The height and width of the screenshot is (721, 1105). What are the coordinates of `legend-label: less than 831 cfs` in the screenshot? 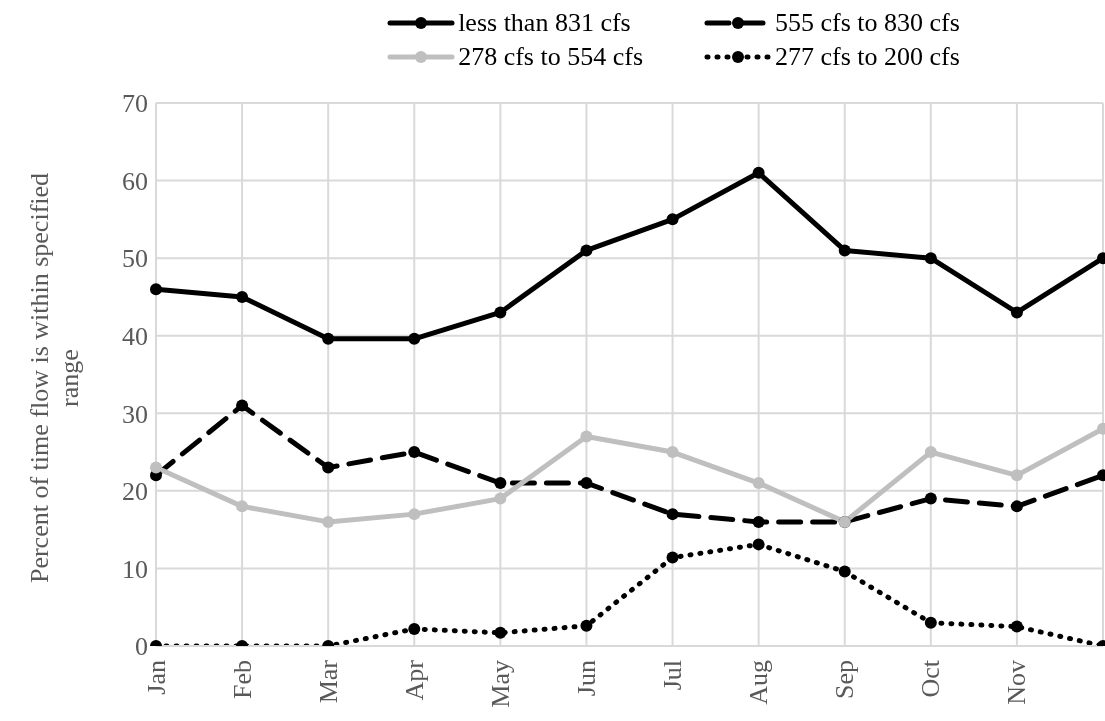 It's located at (544, 23).